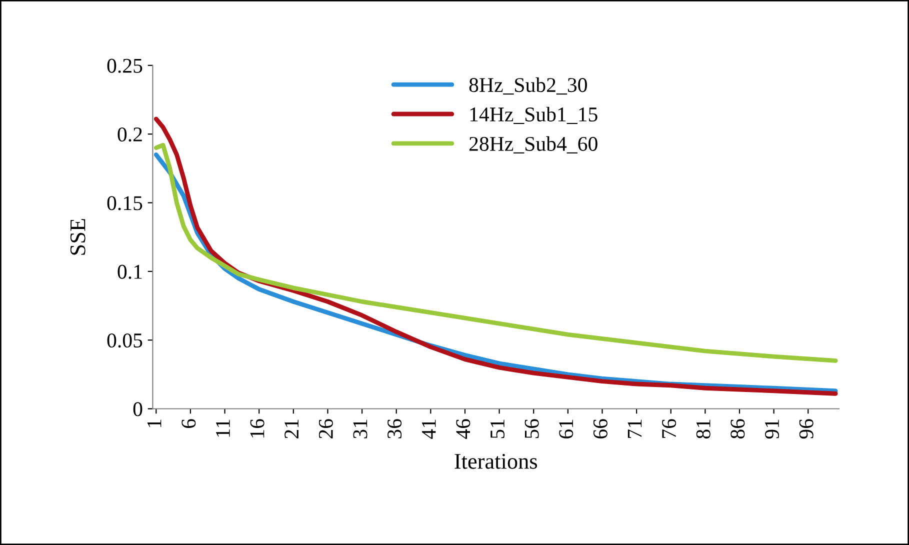 The image size is (909, 545). I want to click on x-tick-label: 11, so click(223, 428).